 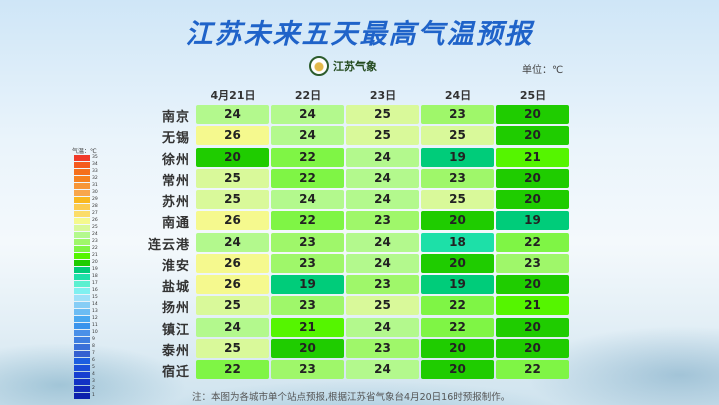 I want to click on city-label: 宿迁, so click(x=175, y=372).